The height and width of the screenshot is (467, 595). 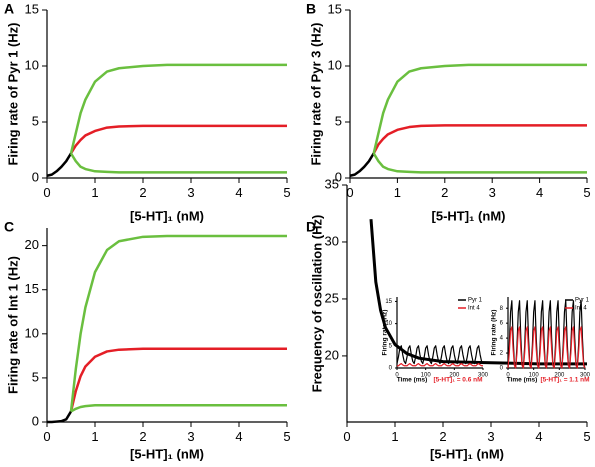 I want to click on panel-label: A, so click(x=9, y=9).